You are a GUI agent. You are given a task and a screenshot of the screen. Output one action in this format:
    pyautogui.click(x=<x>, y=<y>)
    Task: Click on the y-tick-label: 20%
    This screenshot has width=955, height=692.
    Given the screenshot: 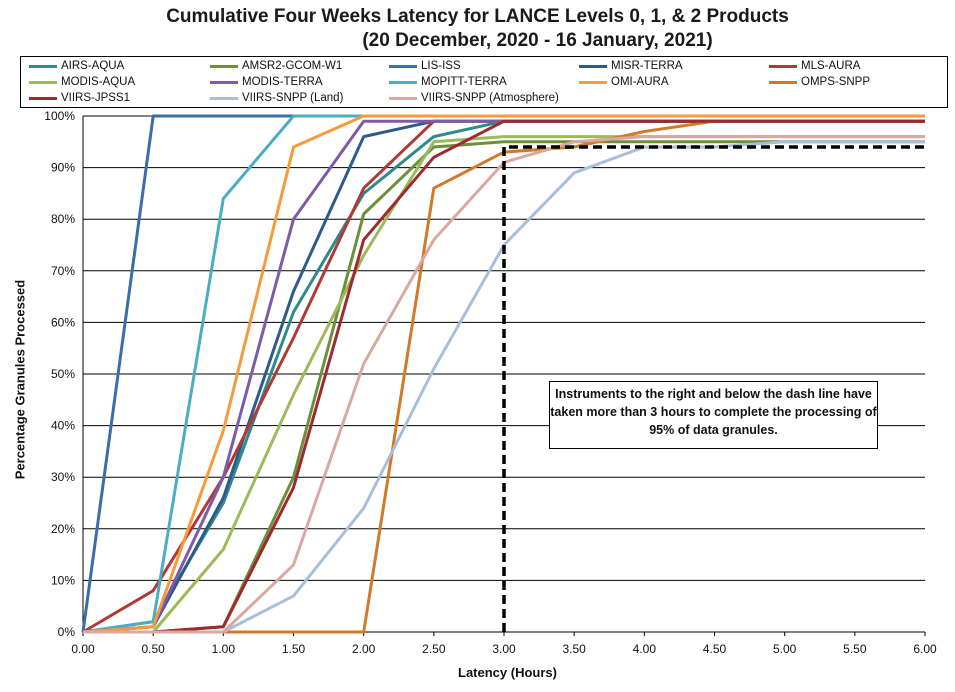 What is the action you would take?
    pyautogui.click(x=63, y=529)
    